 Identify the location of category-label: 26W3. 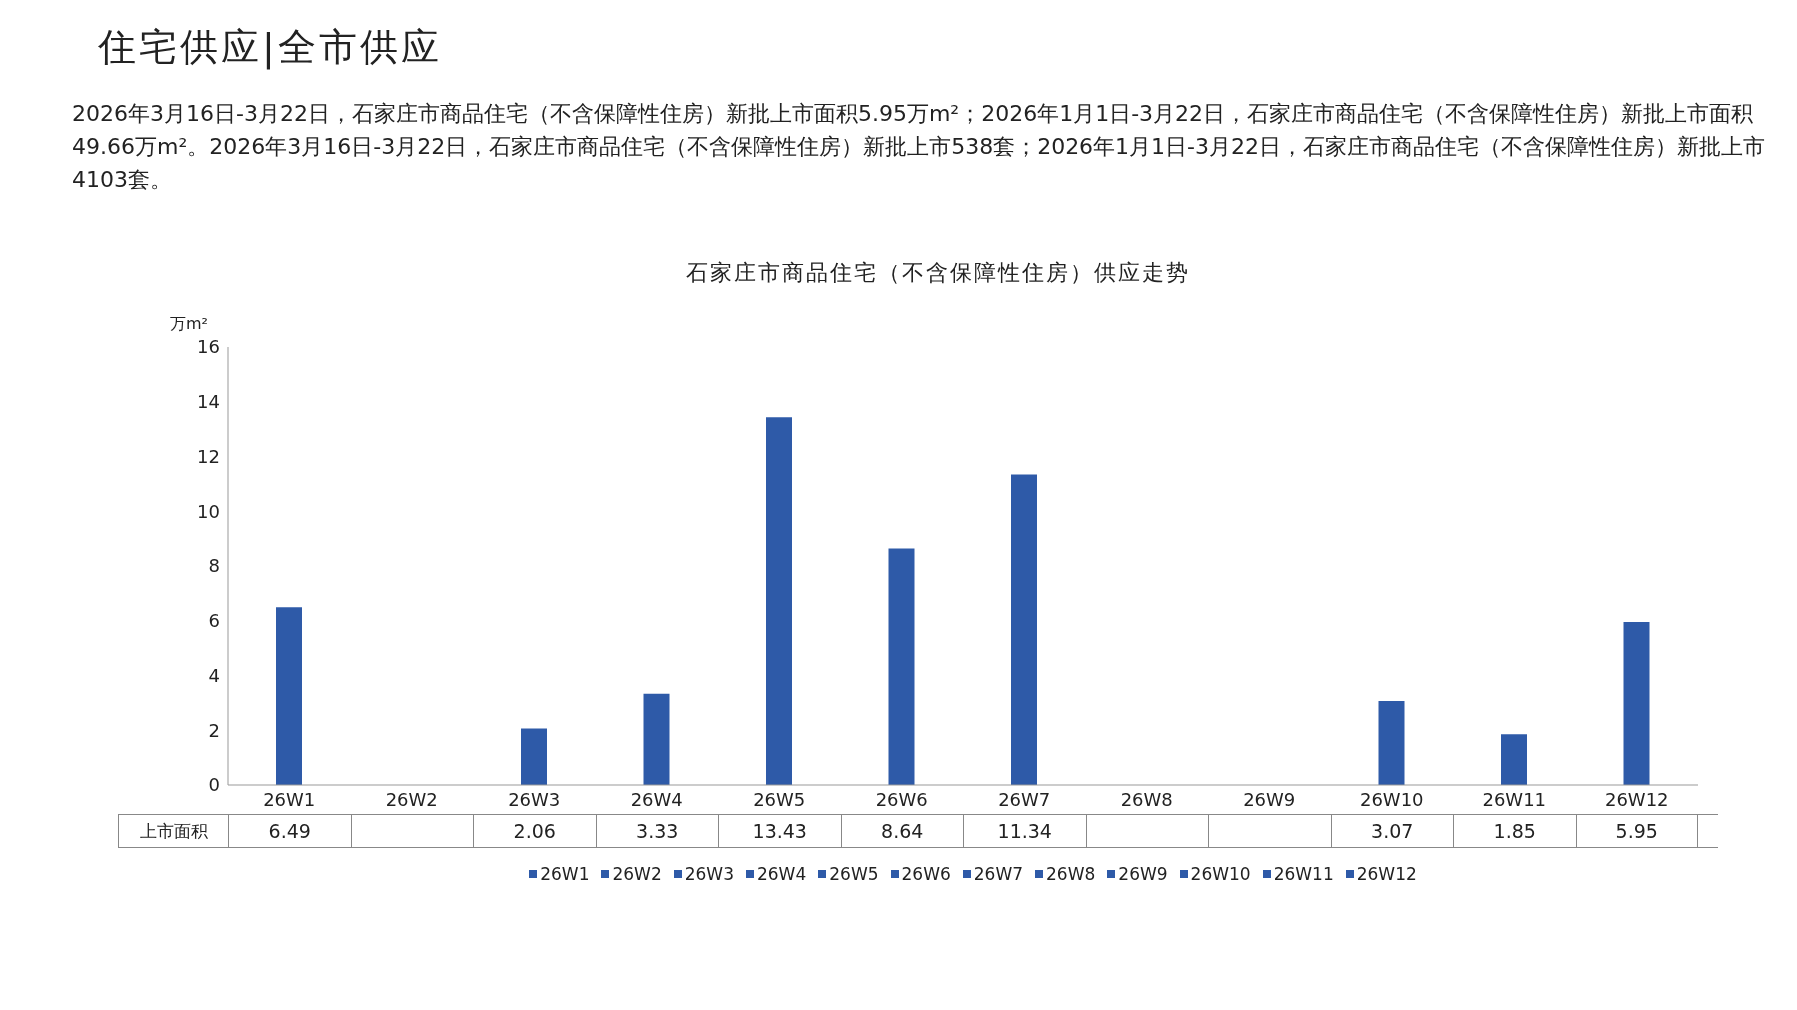
(709, 874).